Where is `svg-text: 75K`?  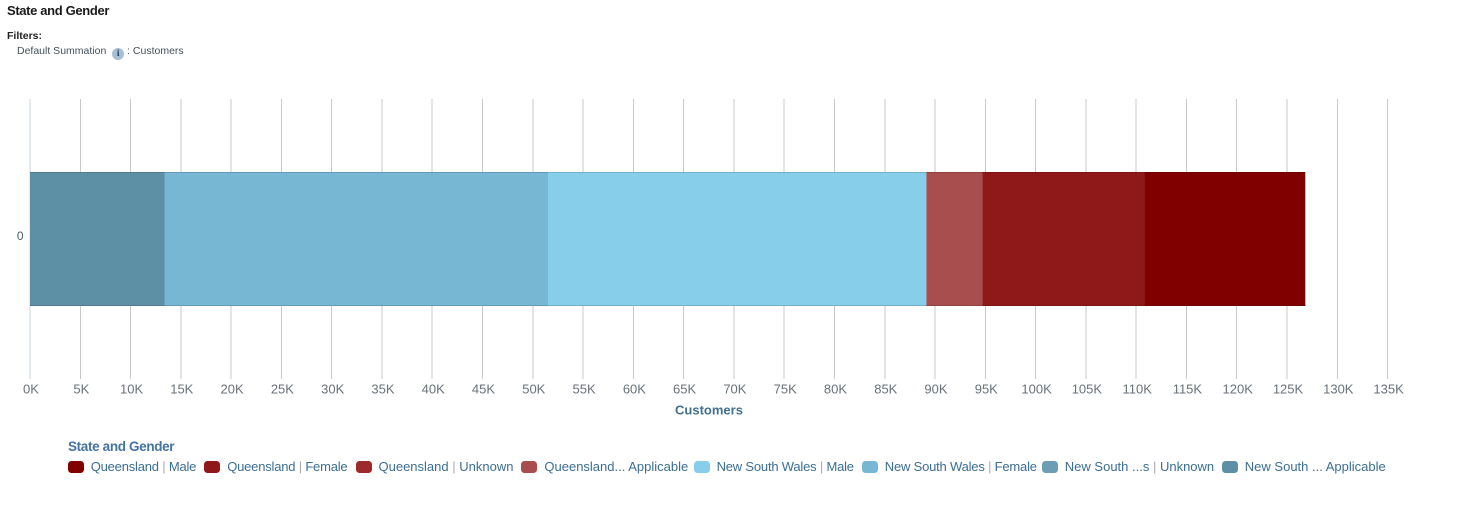
svg-text: 75K is located at coordinates (785, 389).